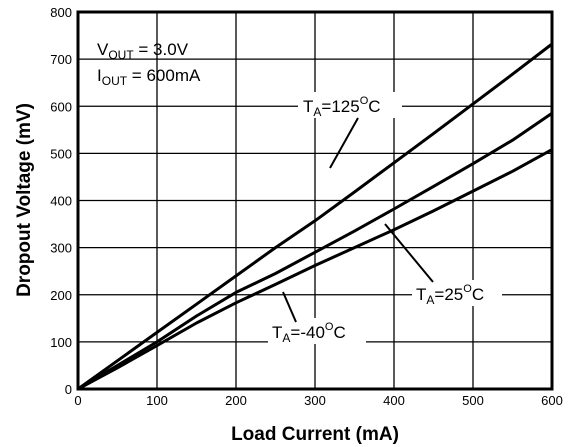  I want to click on y-tick-label: 700, so click(61, 59).